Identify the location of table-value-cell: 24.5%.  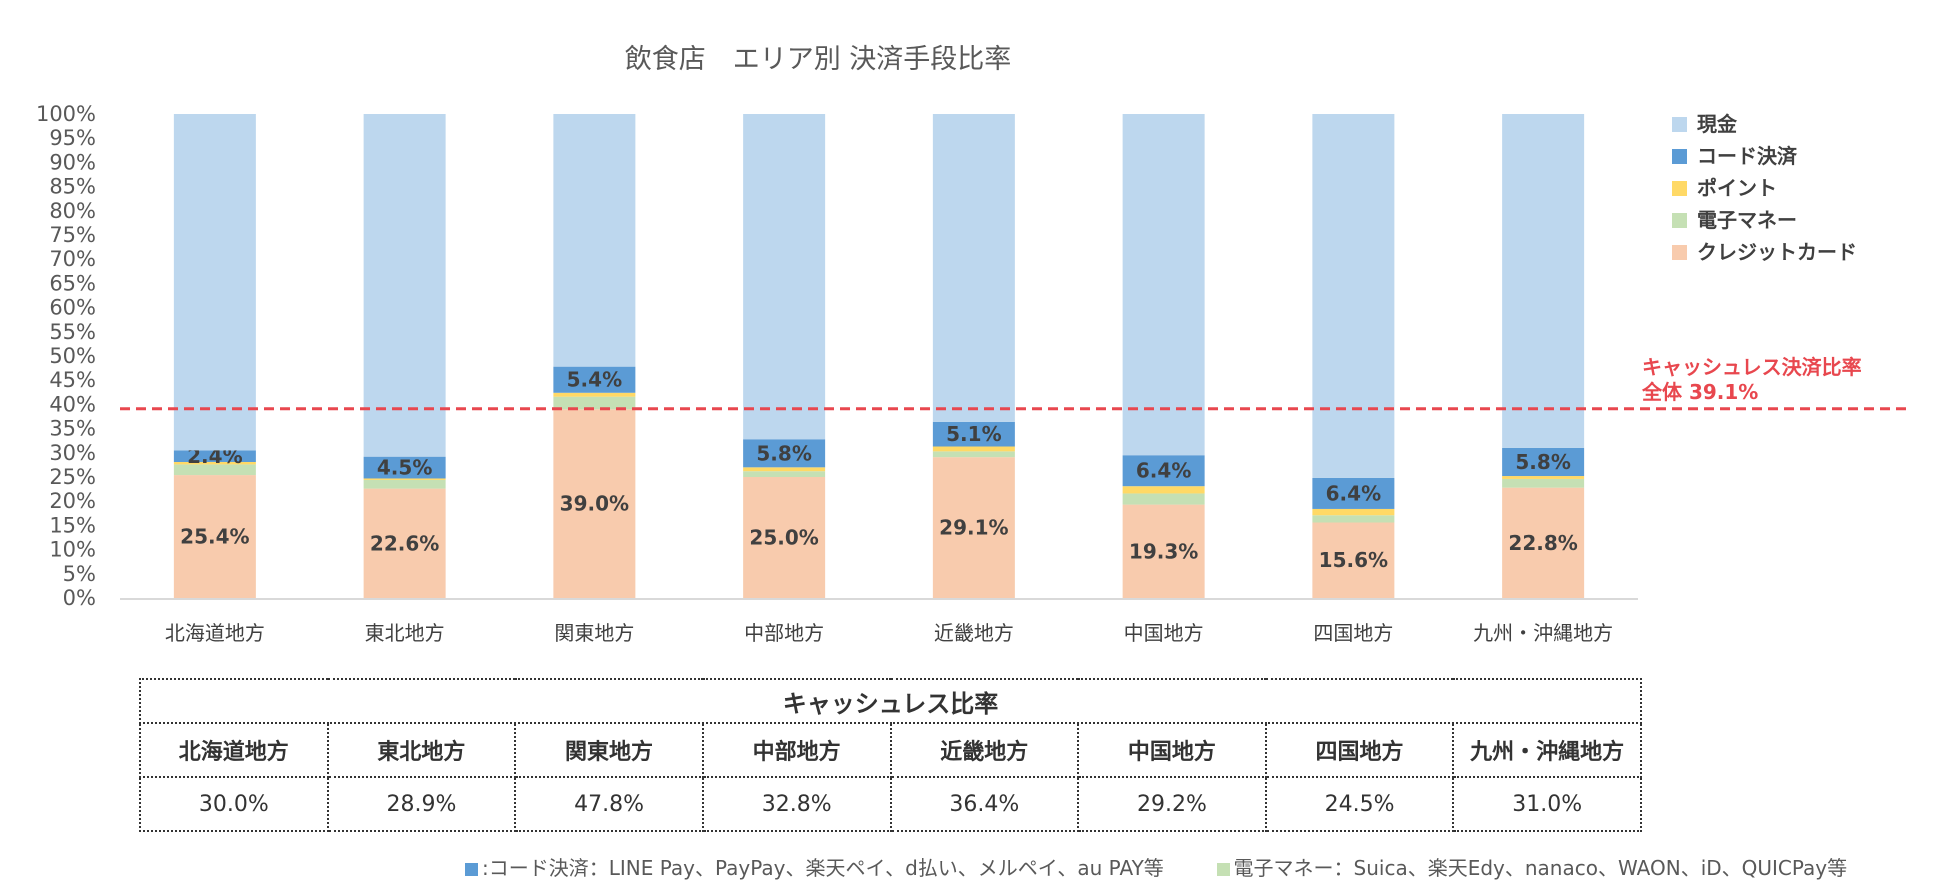
(1359, 804).